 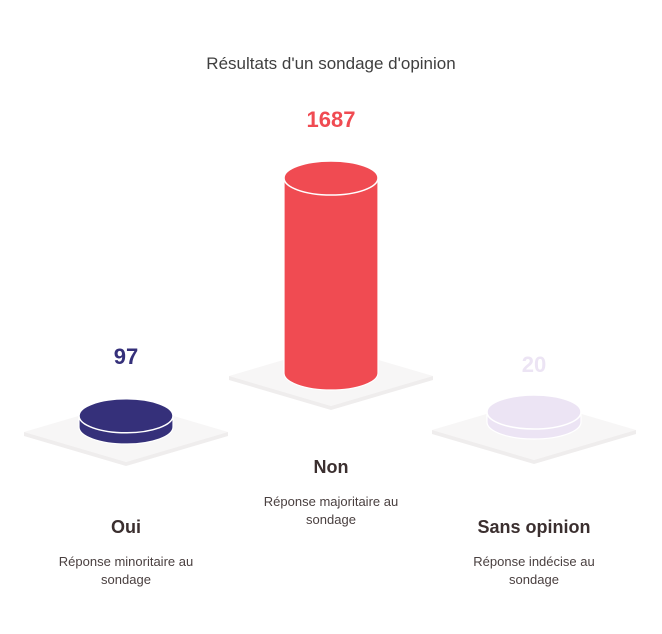 What do you see at coordinates (534, 469) in the screenshot?
I see `bar-group-2: 20 Sans opinion Réponse indécise au sondage` at bounding box center [534, 469].